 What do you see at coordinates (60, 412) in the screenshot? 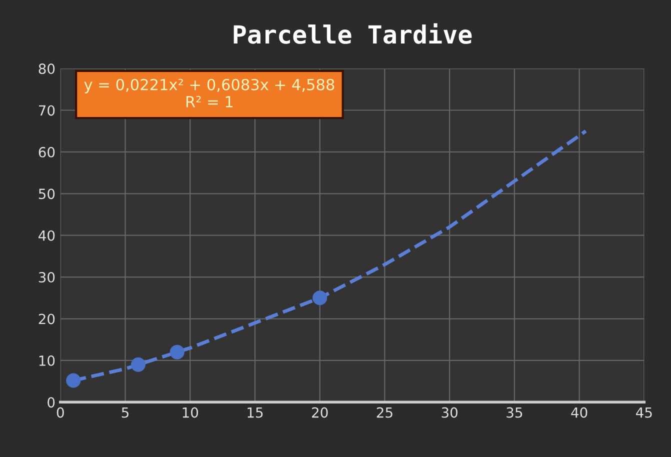
I see `x-tick-label: 0` at bounding box center [60, 412].